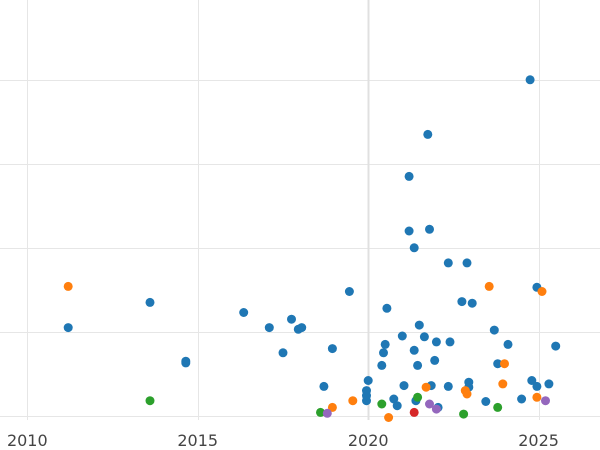 The image size is (600, 450). I want to click on x-tick-label: 2025, so click(538, 440).